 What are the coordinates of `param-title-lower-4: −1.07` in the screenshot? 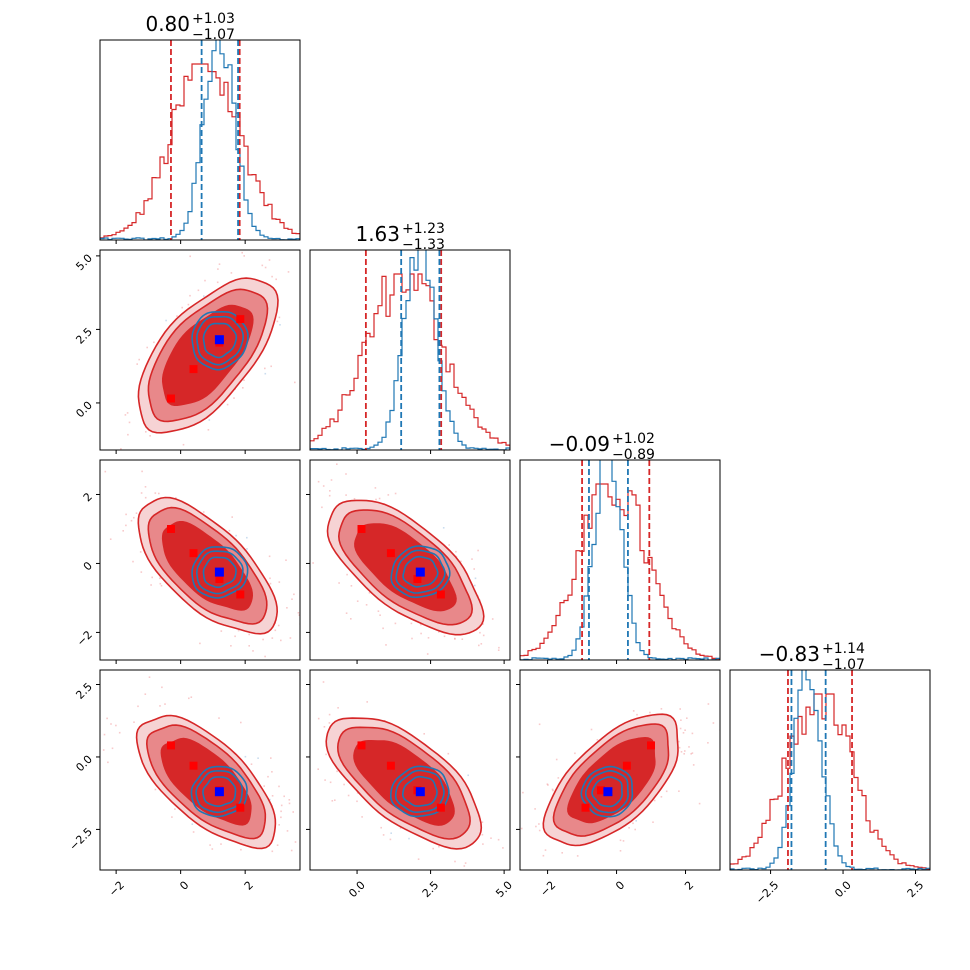 It's located at (843, 665).